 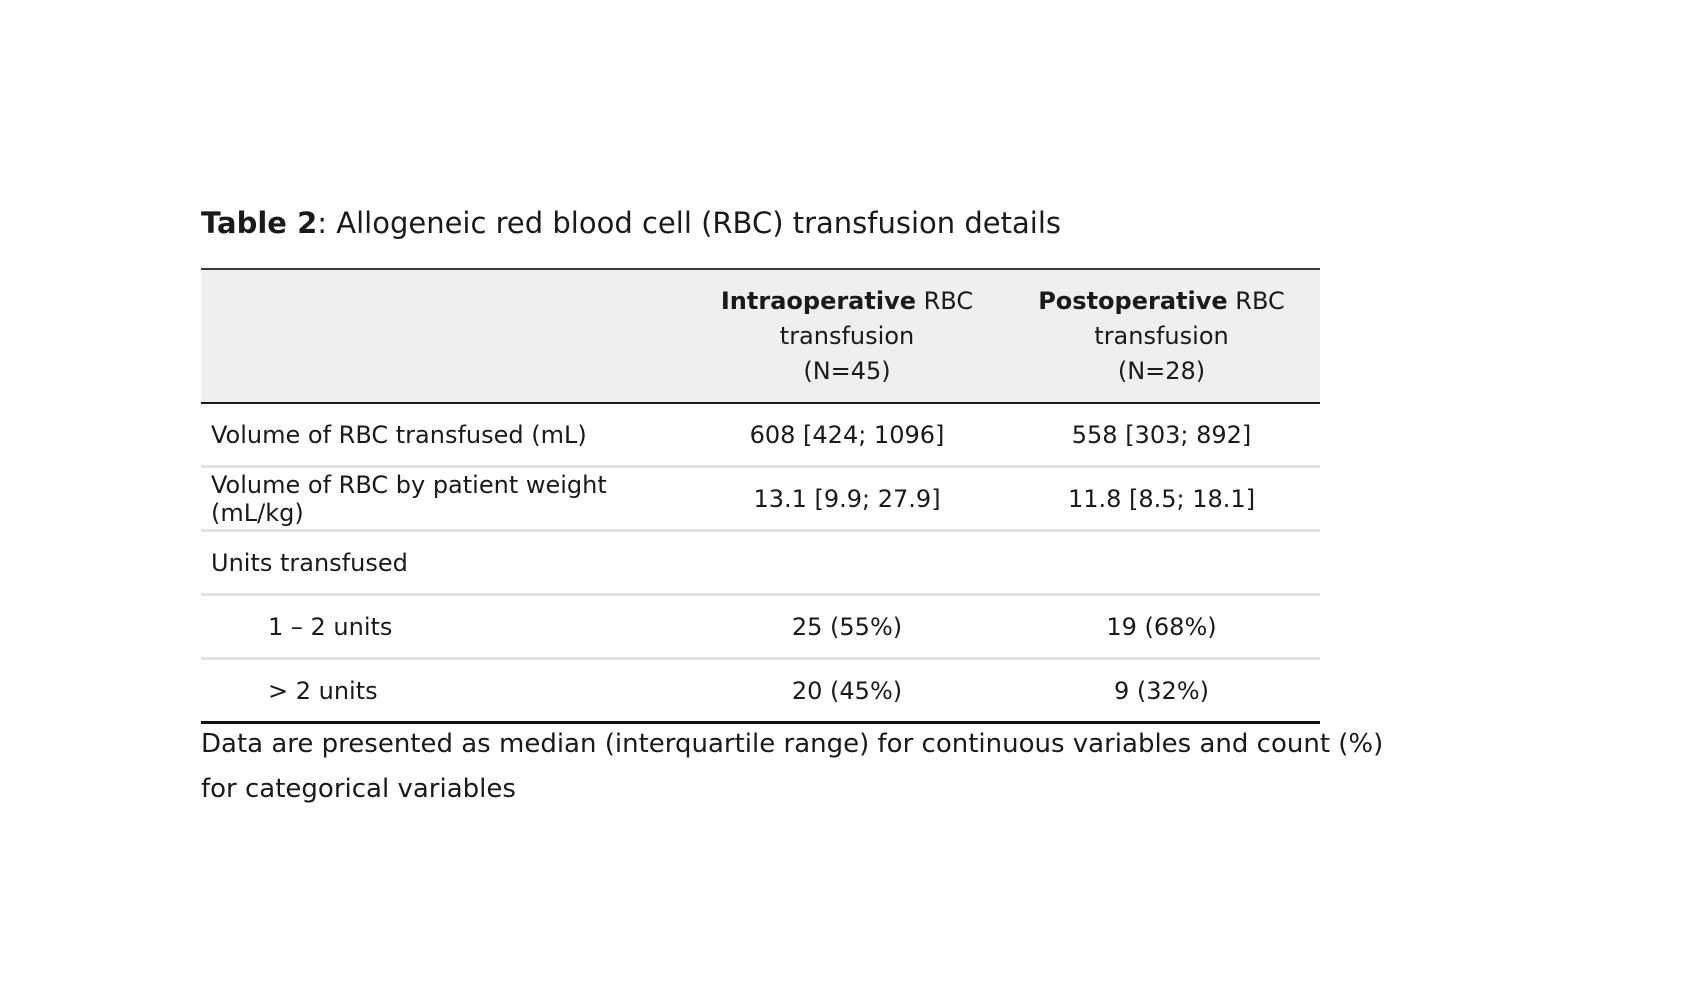 I want to click on header-intraoperative-bold: Intraoperative, so click(x=818, y=301).